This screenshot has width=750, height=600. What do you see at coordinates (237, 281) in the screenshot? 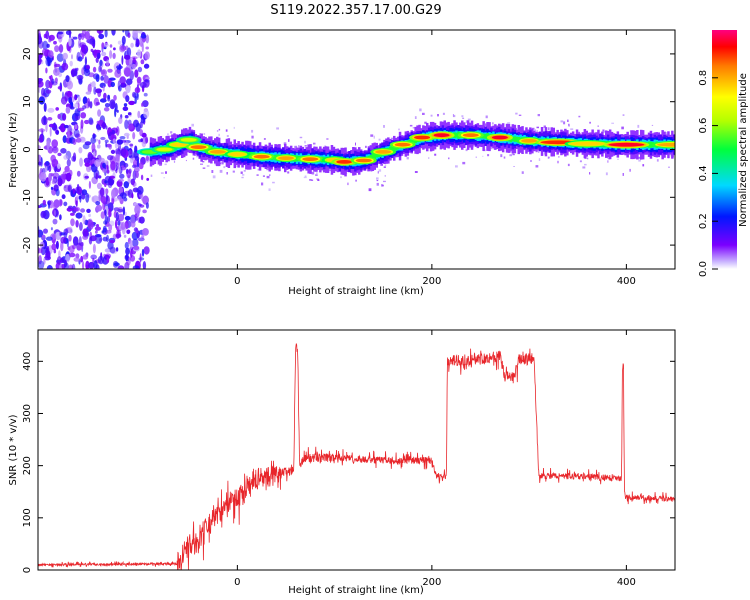
I see `x-tick-label: 0` at bounding box center [237, 281].